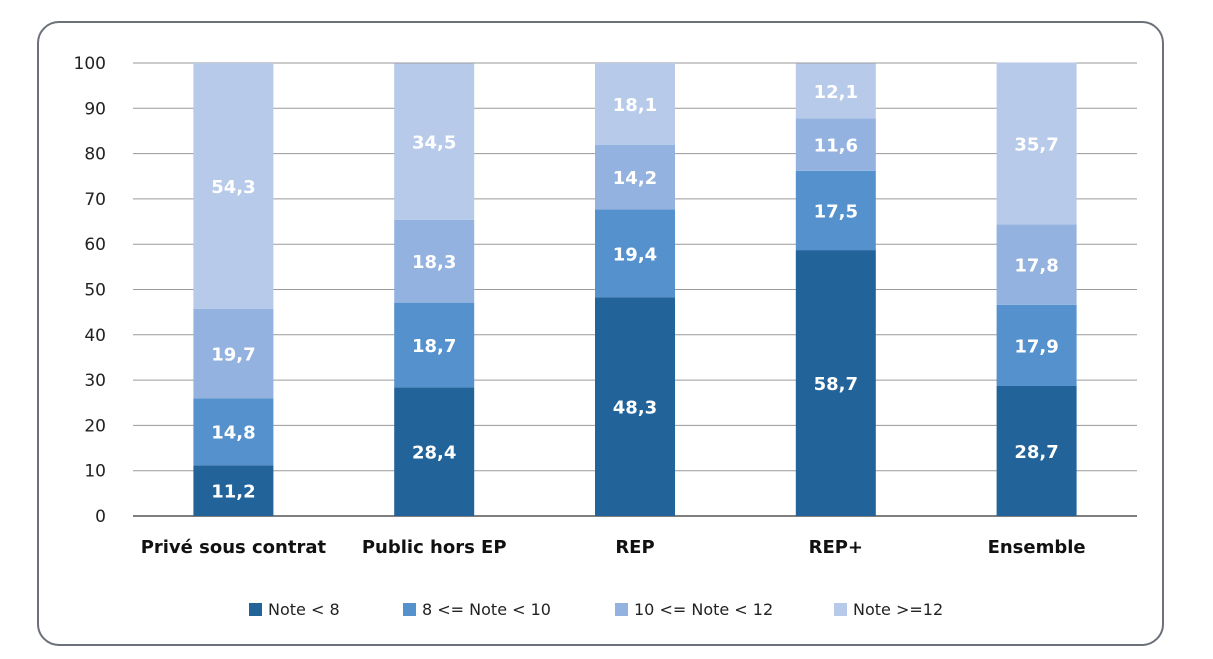 The width and height of the screenshot is (1213, 659). I want to click on y-axis-ticks: 0 10 20 30 40 50 60 70 80 90 100, so click(90, 290).